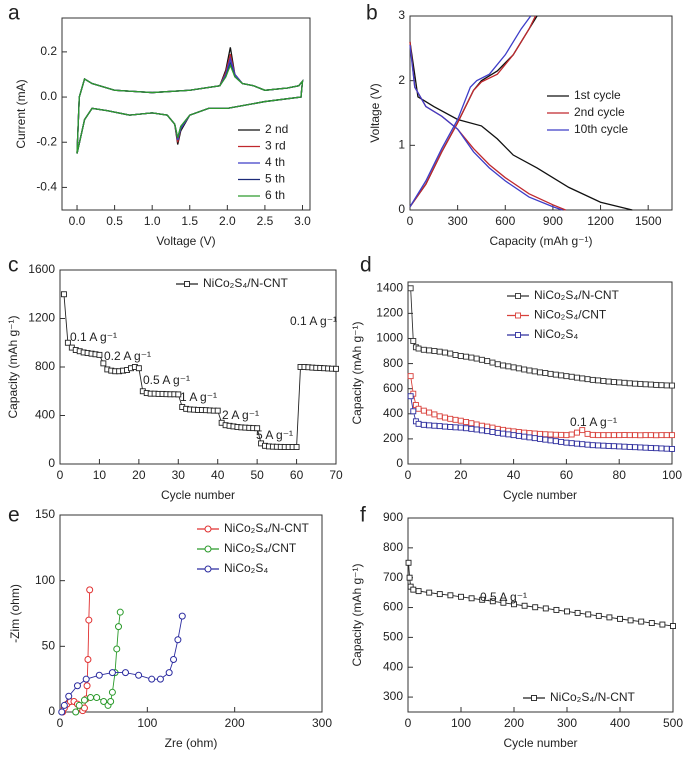 This screenshot has height=759, width=685. What do you see at coordinates (540, 495) in the screenshot?
I see `x-axis-title: Cycle number` at bounding box center [540, 495].